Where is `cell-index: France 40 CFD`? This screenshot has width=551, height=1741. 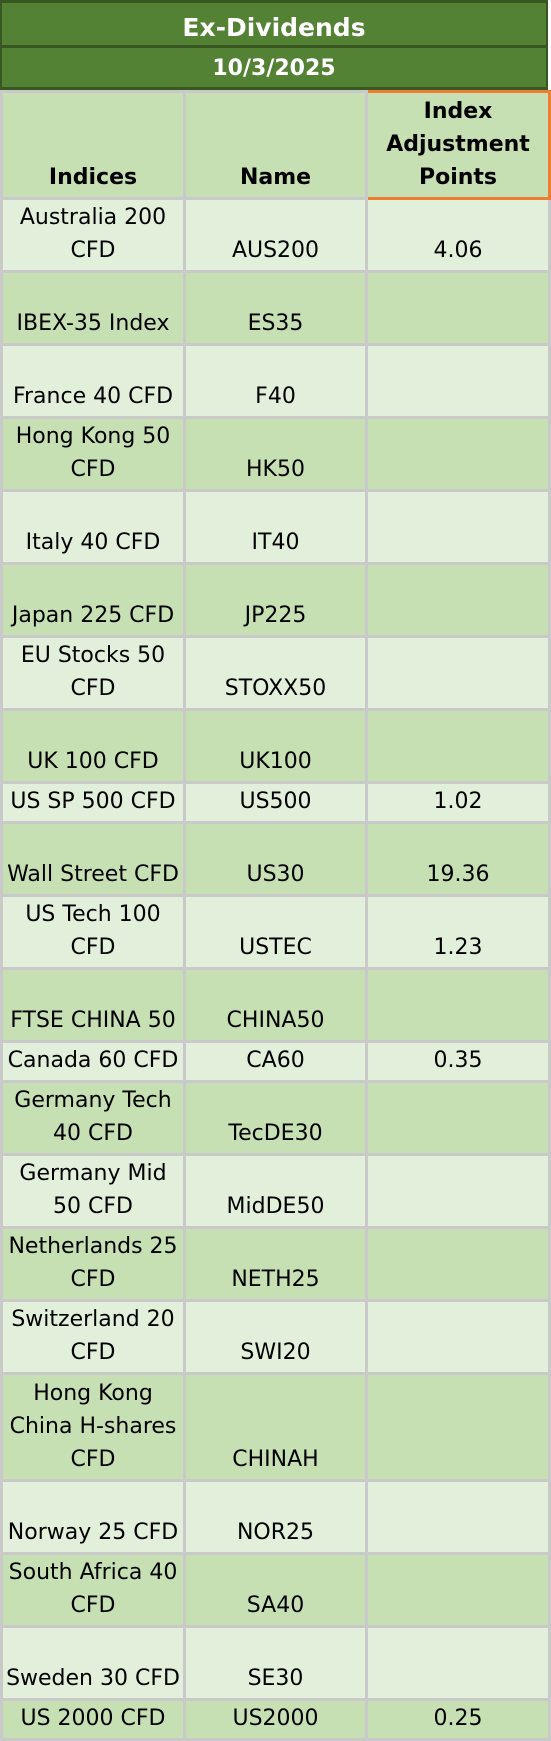 cell-index: France 40 CFD is located at coordinates (93, 381).